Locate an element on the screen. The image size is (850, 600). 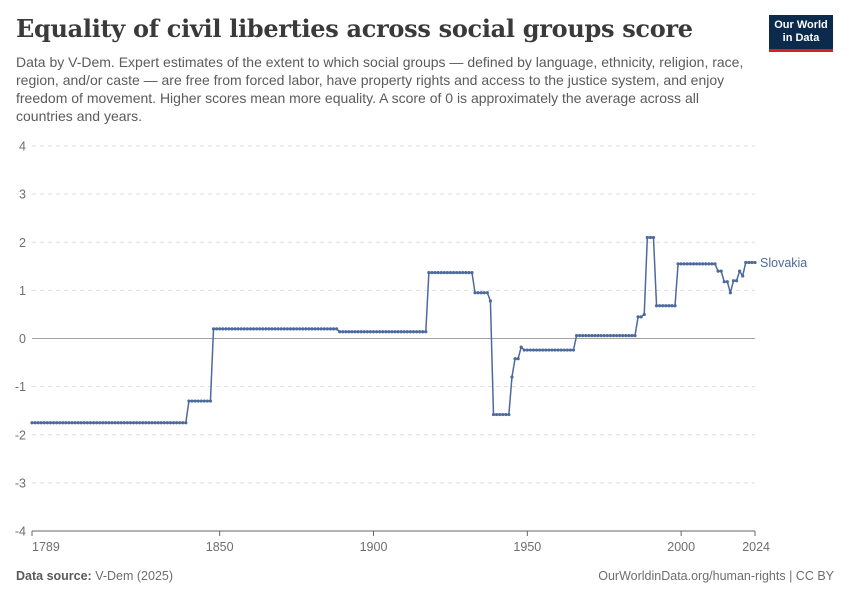
owid-logo: Our World in Data is located at coordinates (801, 33).